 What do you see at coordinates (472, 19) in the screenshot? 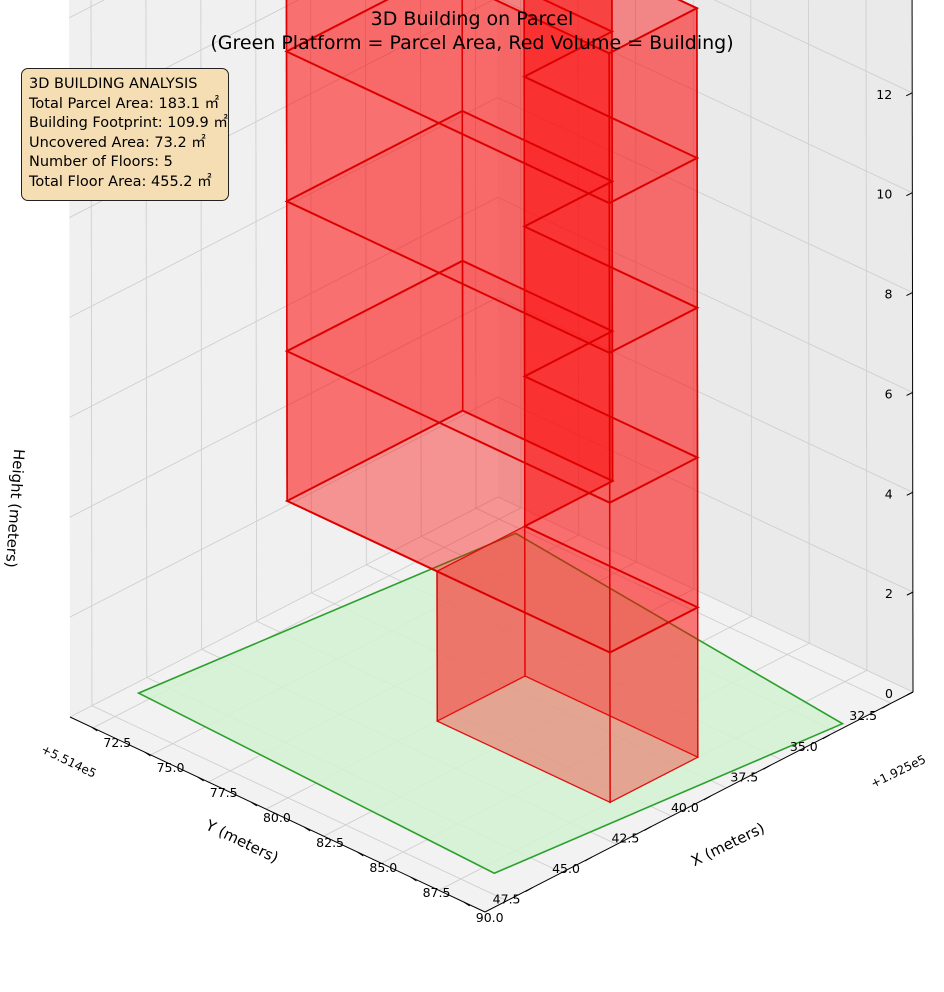
I see `chart-title: 3D Building on Parcel` at bounding box center [472, 19].